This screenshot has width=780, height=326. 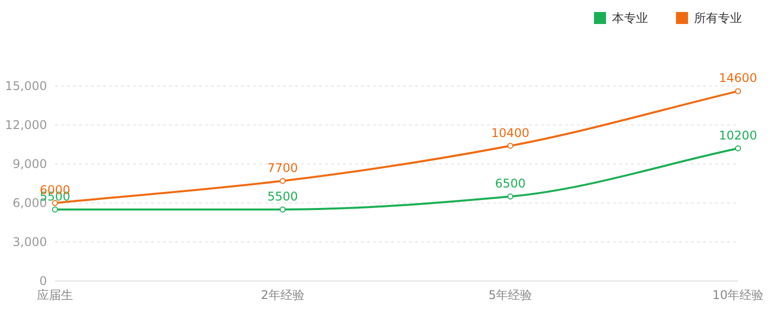 I want to click on x-tick-label: 2年经验, so click(x=282, y=295).